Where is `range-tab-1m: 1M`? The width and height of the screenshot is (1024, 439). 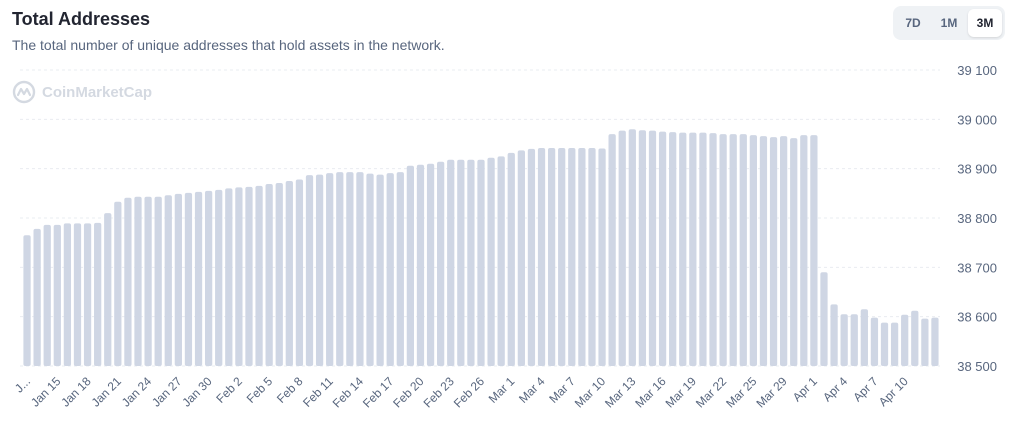
range-tab-1m: 1M is located at coordinates (949, 23).